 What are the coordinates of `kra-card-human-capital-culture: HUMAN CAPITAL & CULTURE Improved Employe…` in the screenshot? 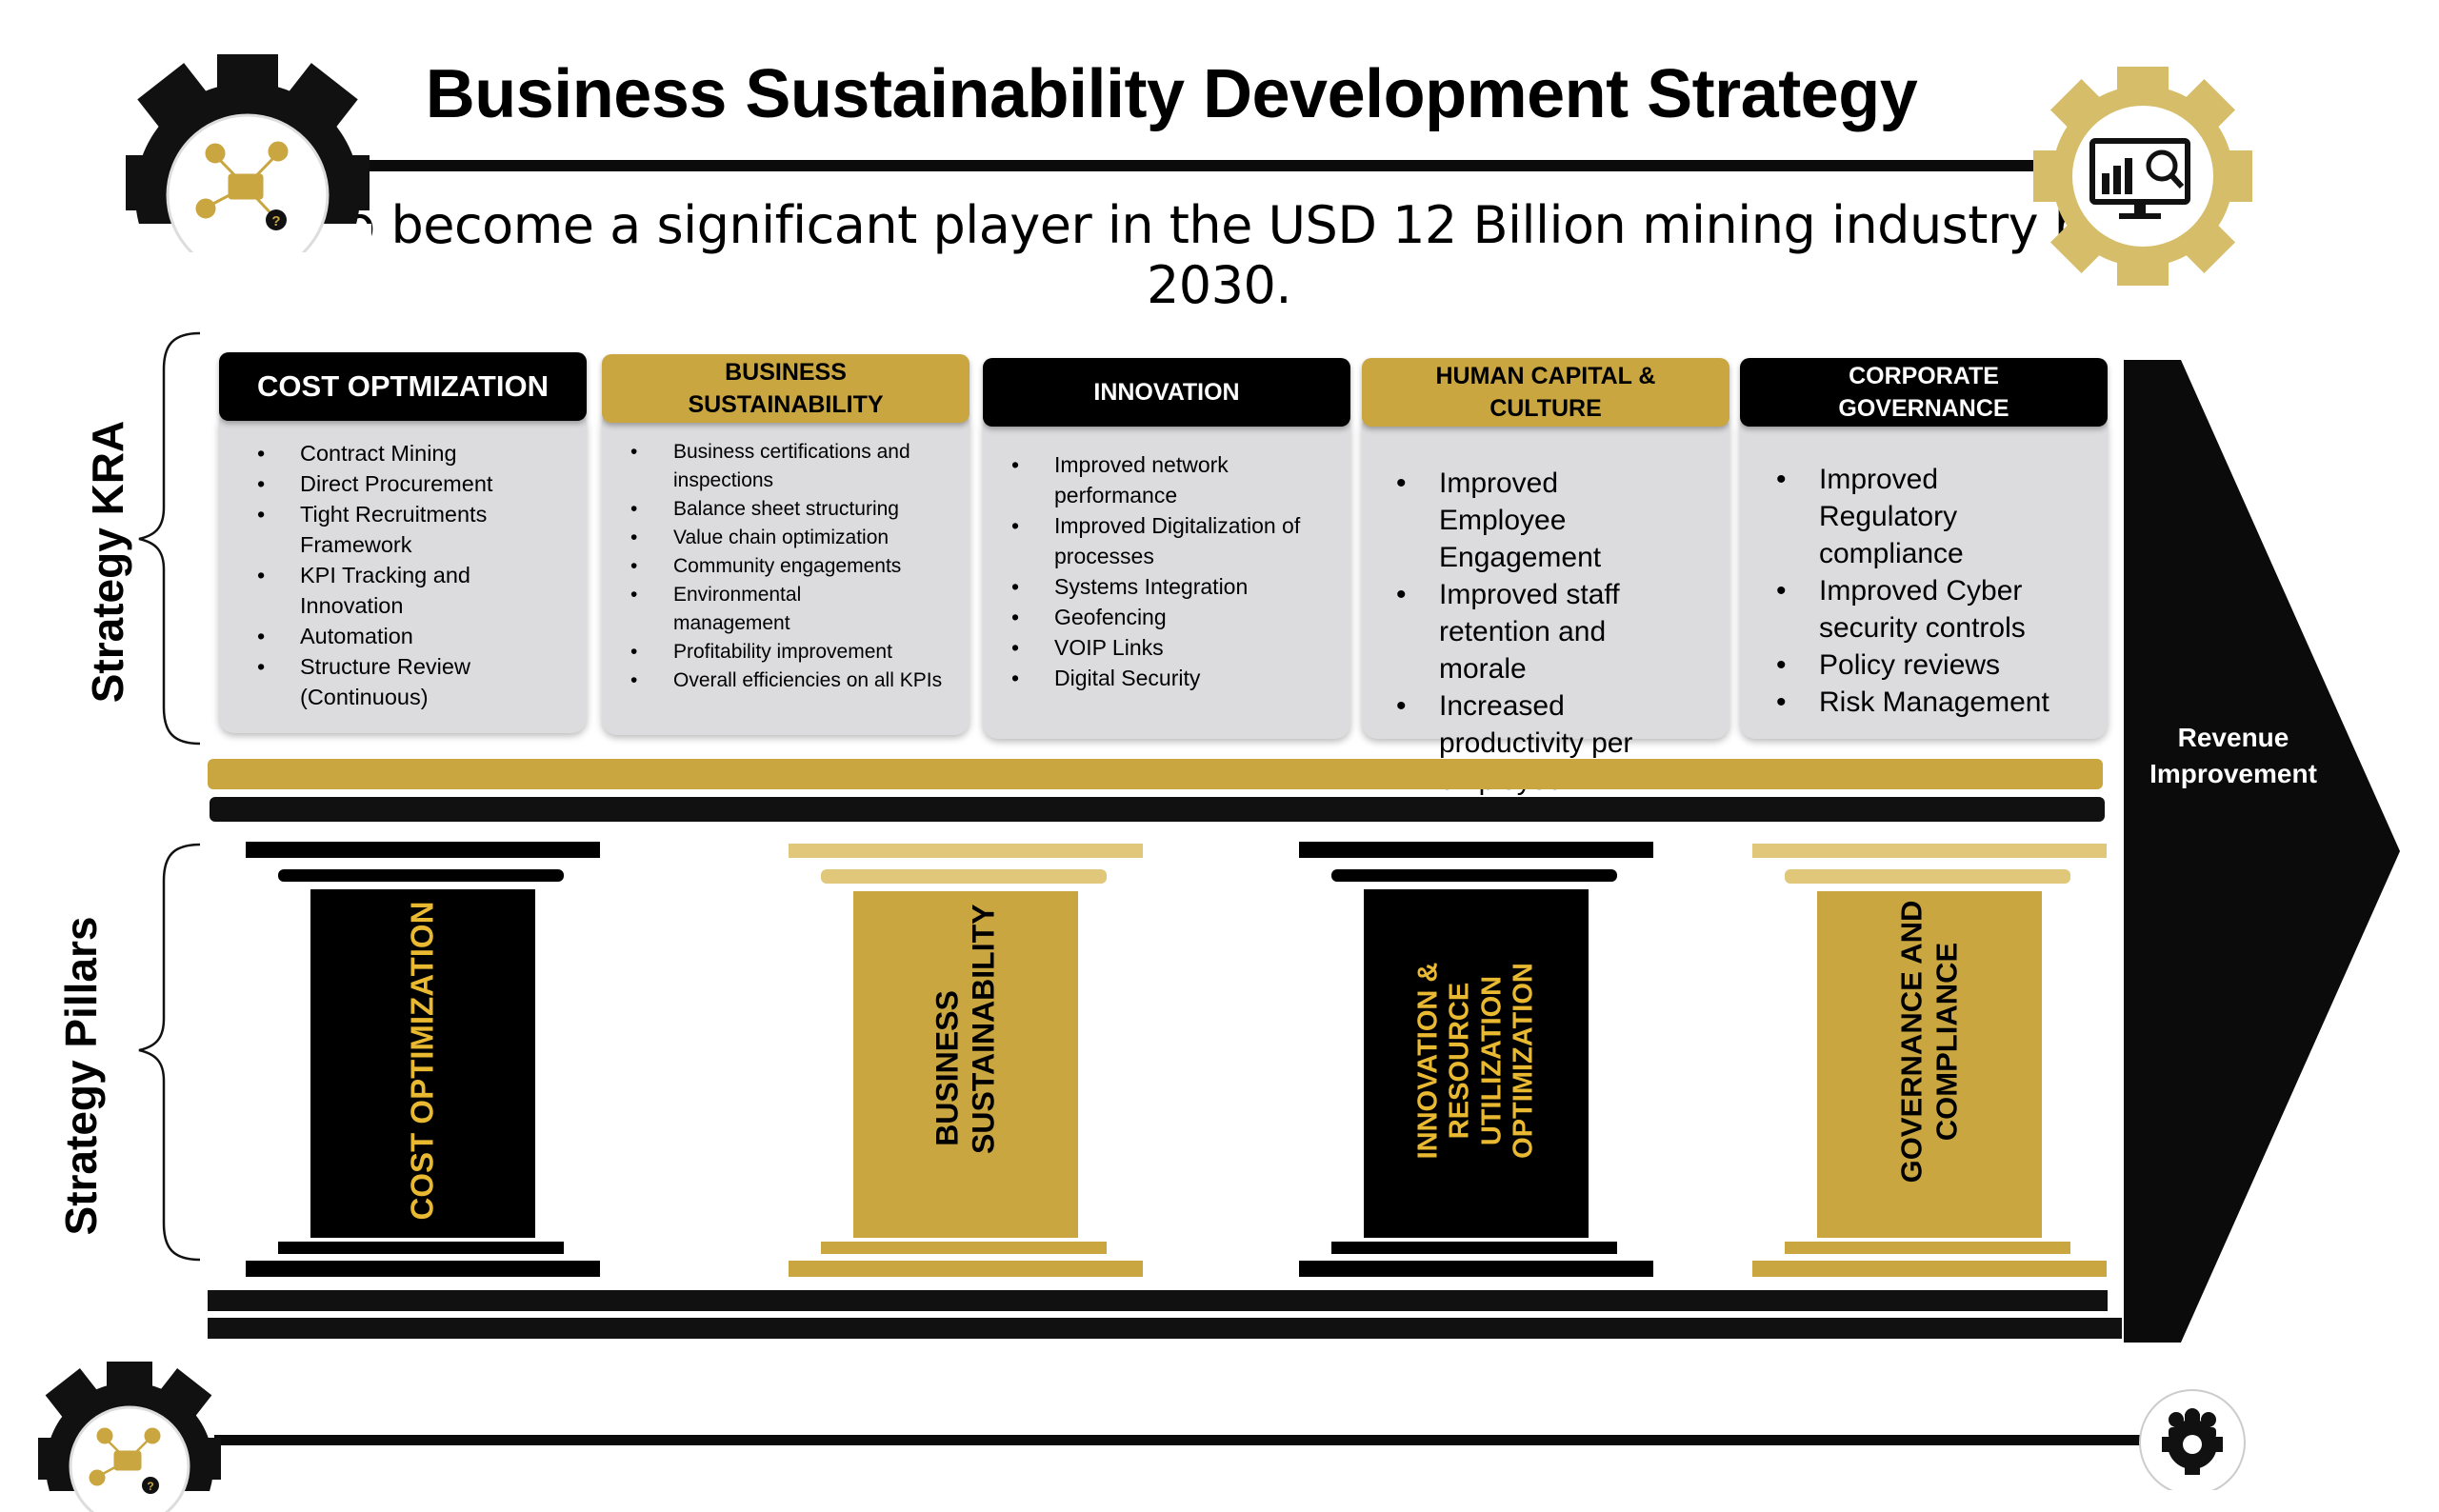 It's located at (1545, 577).